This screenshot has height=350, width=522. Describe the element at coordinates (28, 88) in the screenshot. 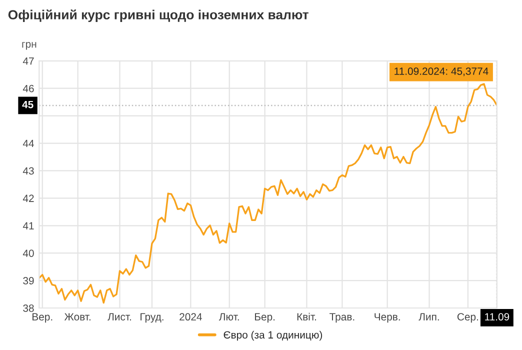

I see `y-tick-label: 46` at that location.